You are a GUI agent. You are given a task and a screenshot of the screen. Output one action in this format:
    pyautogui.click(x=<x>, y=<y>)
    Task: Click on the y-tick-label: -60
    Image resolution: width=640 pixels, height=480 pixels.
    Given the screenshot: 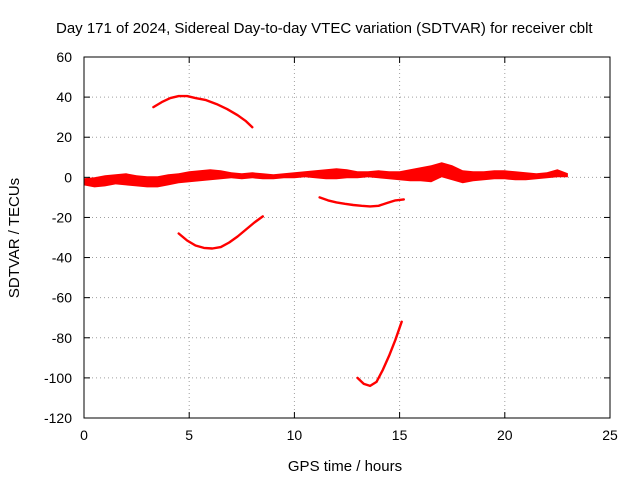 What is the action you would take?
    pyautogui.click(x=62, y=298)
    